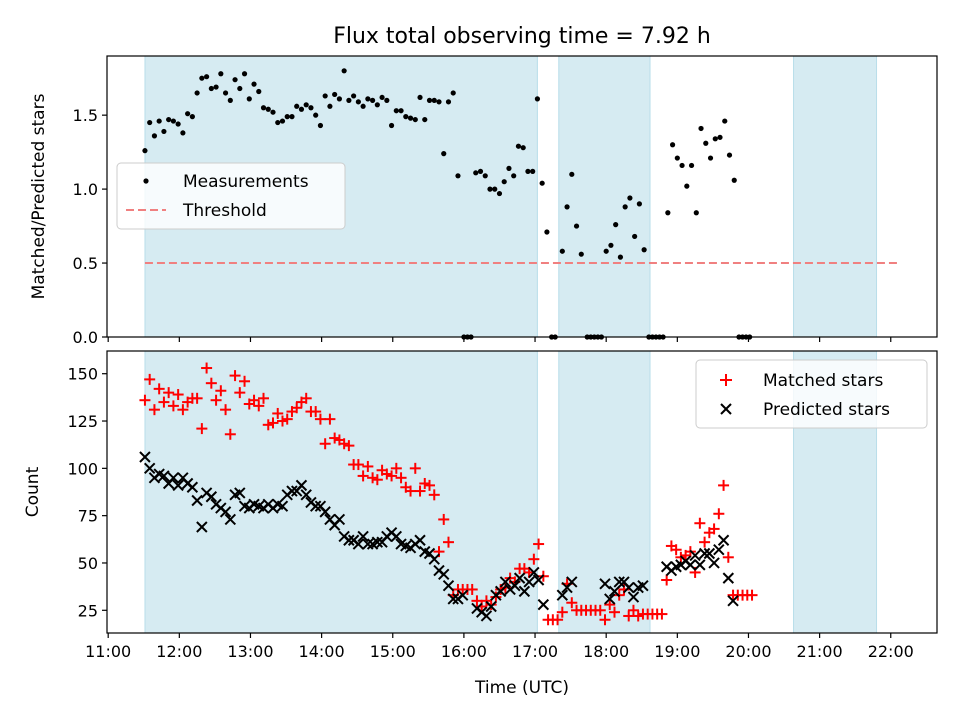  Describe the element at coordinates (88, 563) in the screenshot. I see `y-tick-label: 50` at that location.